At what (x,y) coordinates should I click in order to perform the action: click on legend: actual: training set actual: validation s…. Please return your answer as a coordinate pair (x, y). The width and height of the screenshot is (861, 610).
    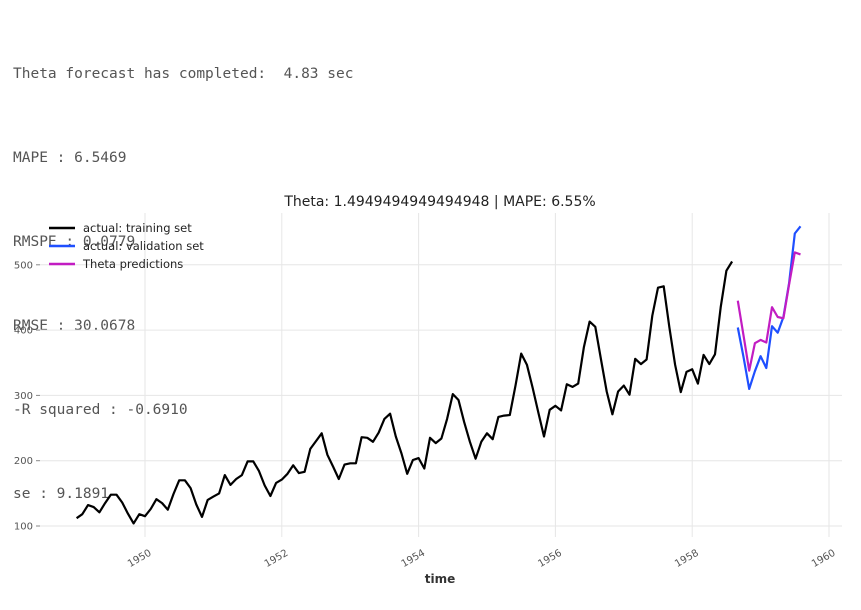
    Looking at the image, I should click on (126, 246).